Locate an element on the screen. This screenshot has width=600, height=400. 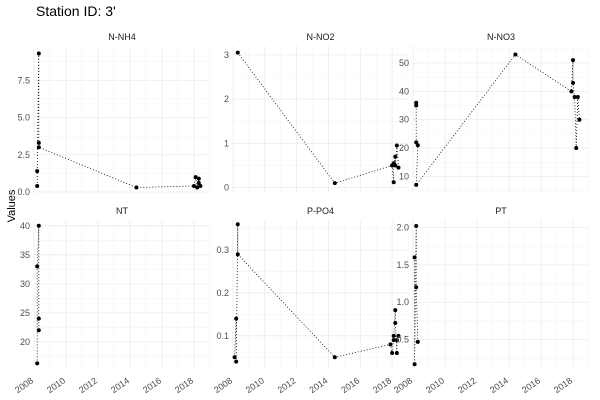
y-tick-label: 2.0 is located at coordinates (402, 227).